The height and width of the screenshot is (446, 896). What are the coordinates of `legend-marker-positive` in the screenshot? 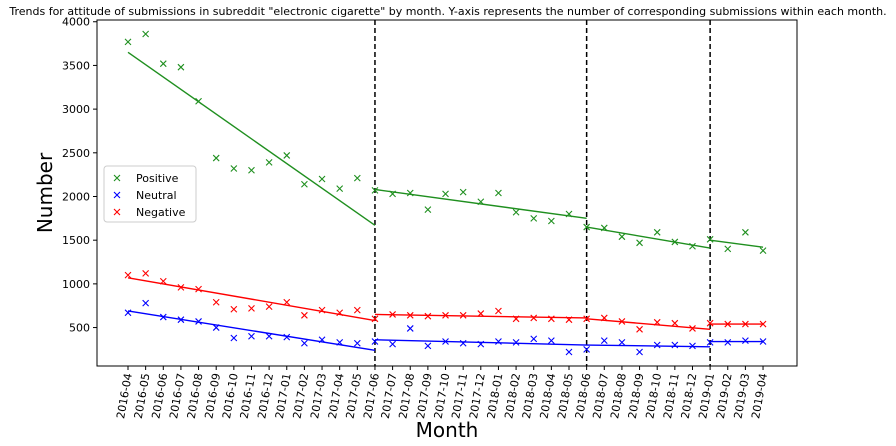 It's located at (117, 178).